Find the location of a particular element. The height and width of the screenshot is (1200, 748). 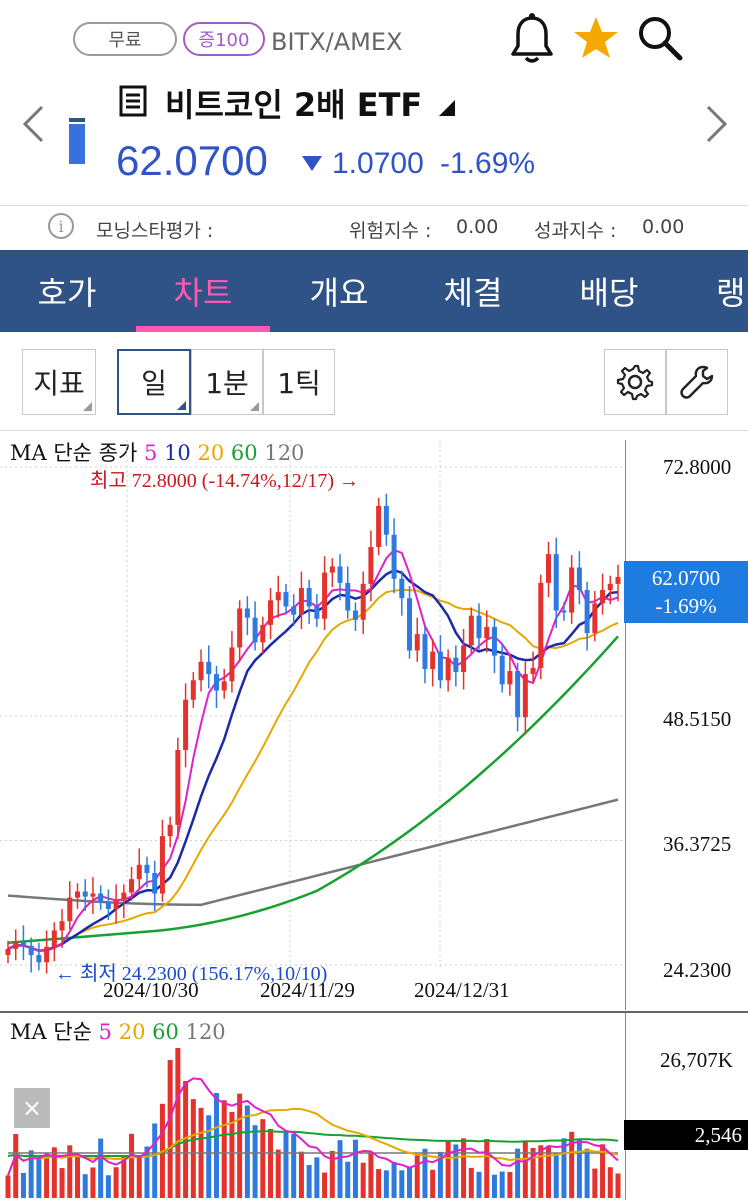

period-day-button: 일 is located at coordinates (154, 382).